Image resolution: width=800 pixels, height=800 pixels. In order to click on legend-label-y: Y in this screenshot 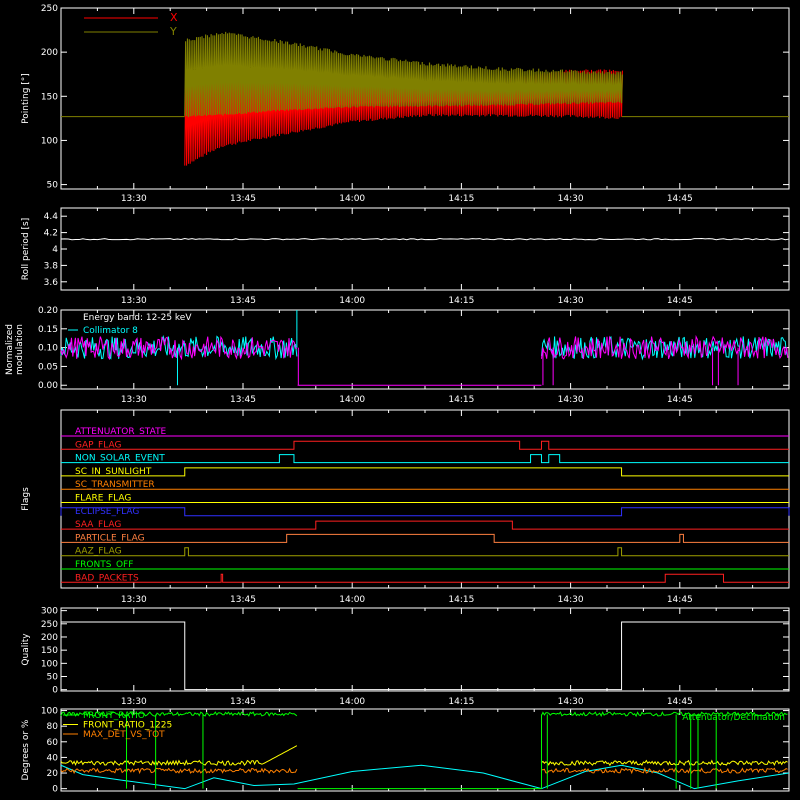, I will do `click(173, 31)`.